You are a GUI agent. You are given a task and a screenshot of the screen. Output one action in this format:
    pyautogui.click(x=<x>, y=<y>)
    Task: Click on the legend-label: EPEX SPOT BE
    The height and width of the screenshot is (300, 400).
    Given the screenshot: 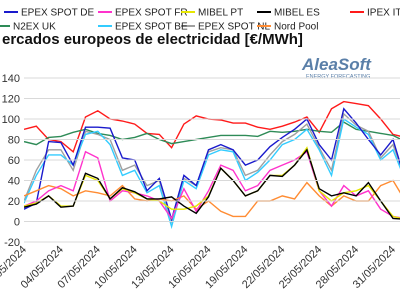 What is the action you would take?
    pyautogui.click(x=151, y=27)
    